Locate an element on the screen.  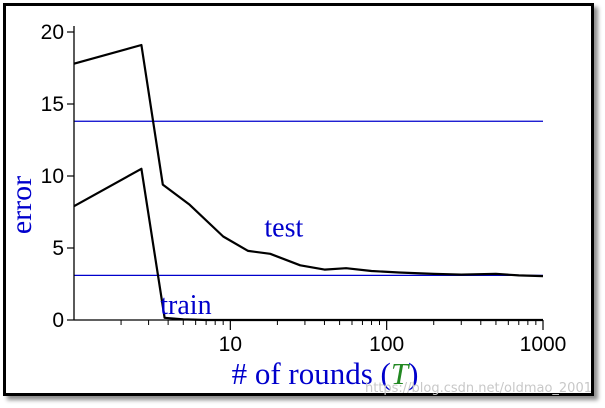
y-tick-label-4: 20 is located at coordinates (52, 32).